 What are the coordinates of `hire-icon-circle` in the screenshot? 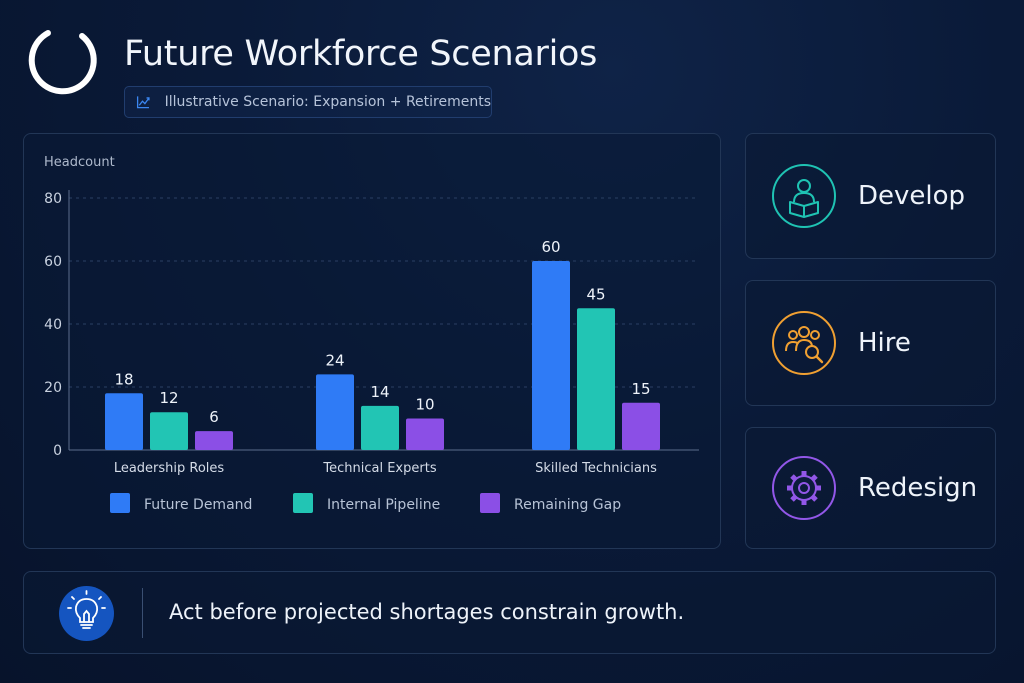 It's located at (804, 343).